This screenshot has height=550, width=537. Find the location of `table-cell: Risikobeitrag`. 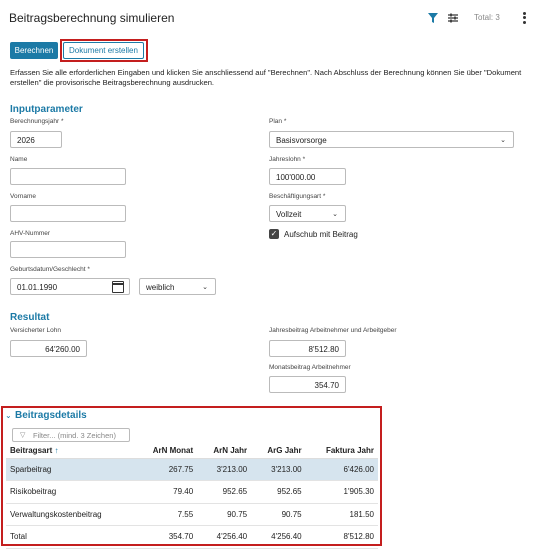

table-cell: Risikobeitrag is located at coordinates (70, 492).